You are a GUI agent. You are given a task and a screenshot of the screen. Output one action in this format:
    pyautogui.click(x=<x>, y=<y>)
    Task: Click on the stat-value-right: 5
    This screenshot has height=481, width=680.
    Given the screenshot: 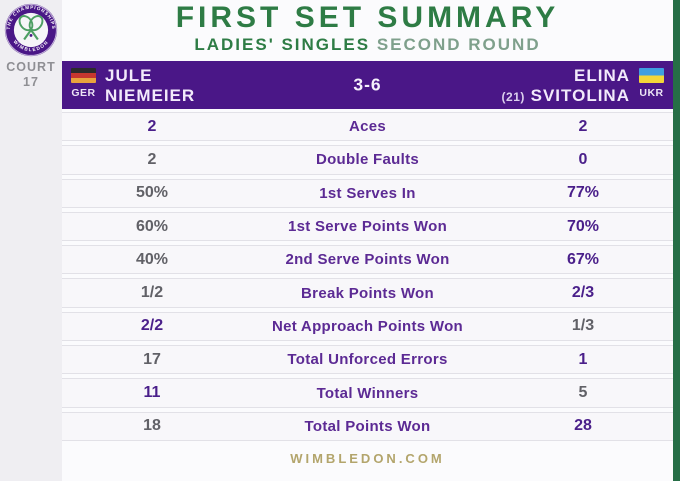 What is the action you would take?
    pyautogui.click(x=583, y=393)
    